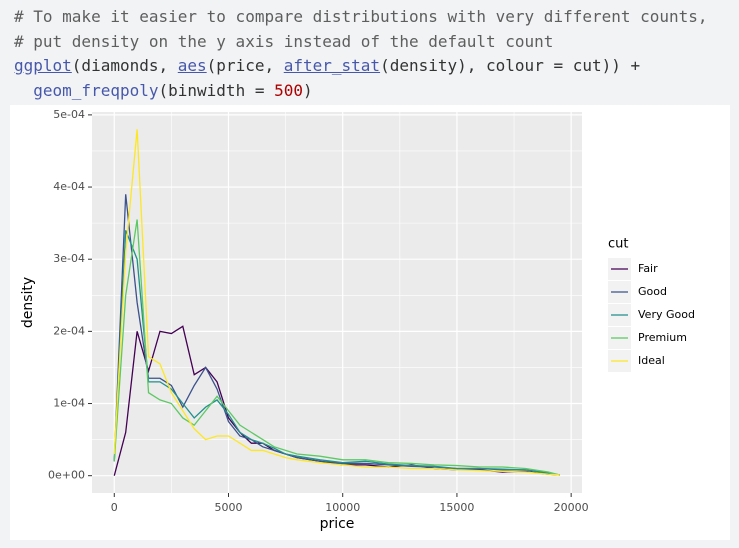  What do you see at coordinates (666, 314) in the screenshot?
I see `legend-label: Very Good` at bounding box center [666, 314].